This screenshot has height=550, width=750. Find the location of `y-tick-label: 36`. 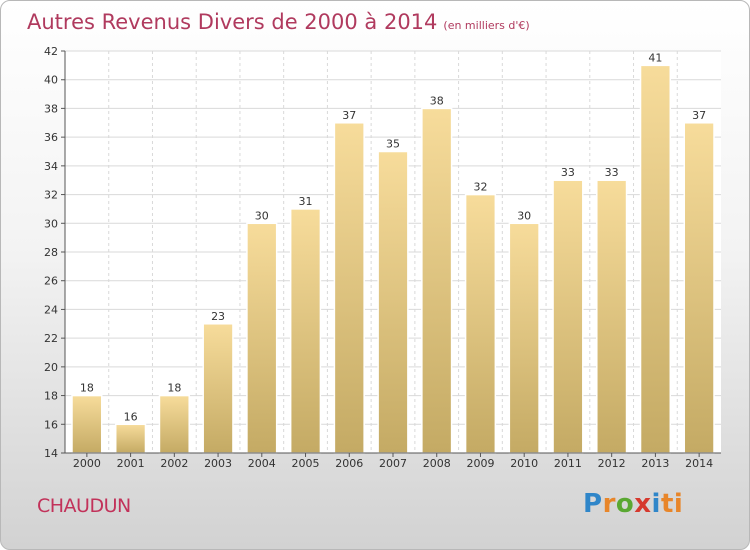

y-tick-label: 36 is located at coordinates (51, 137).